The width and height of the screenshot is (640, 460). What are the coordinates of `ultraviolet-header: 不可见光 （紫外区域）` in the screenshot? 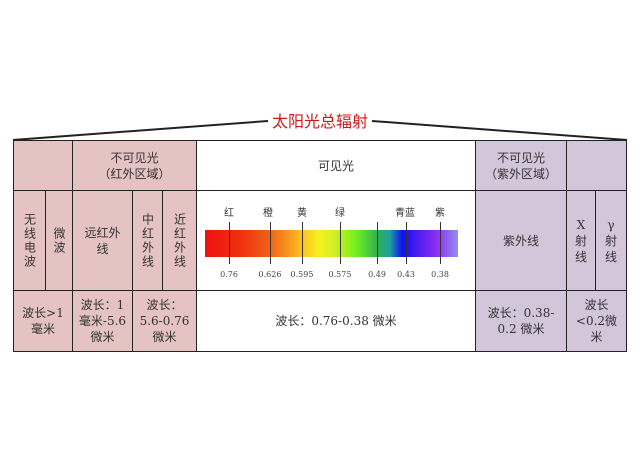 It's located at (521, 165).